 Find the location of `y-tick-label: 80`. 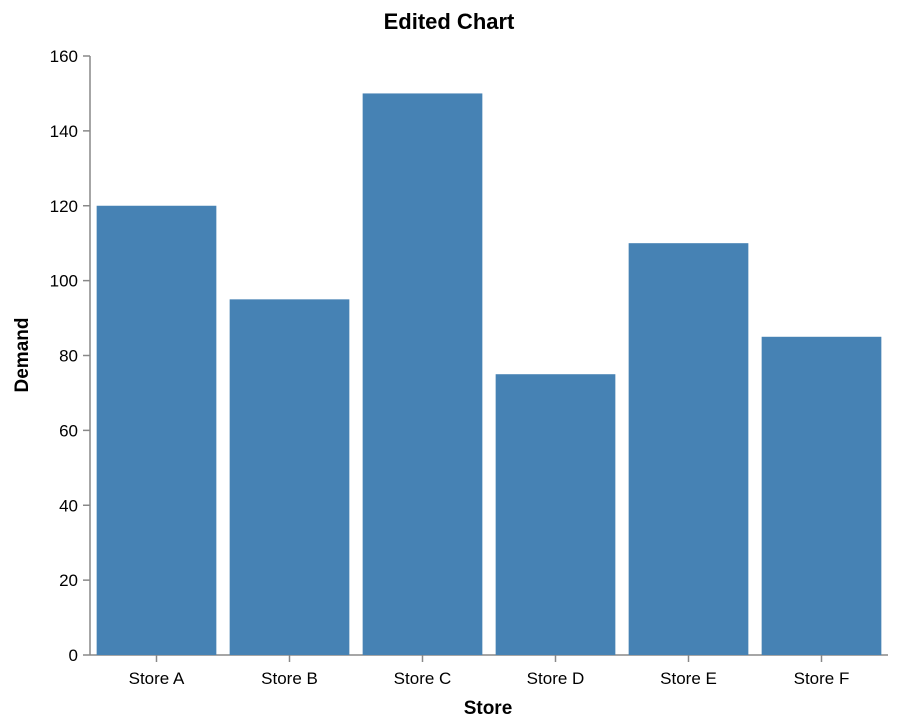

y-tick-label: 80 is located at coordinates (68, 356).